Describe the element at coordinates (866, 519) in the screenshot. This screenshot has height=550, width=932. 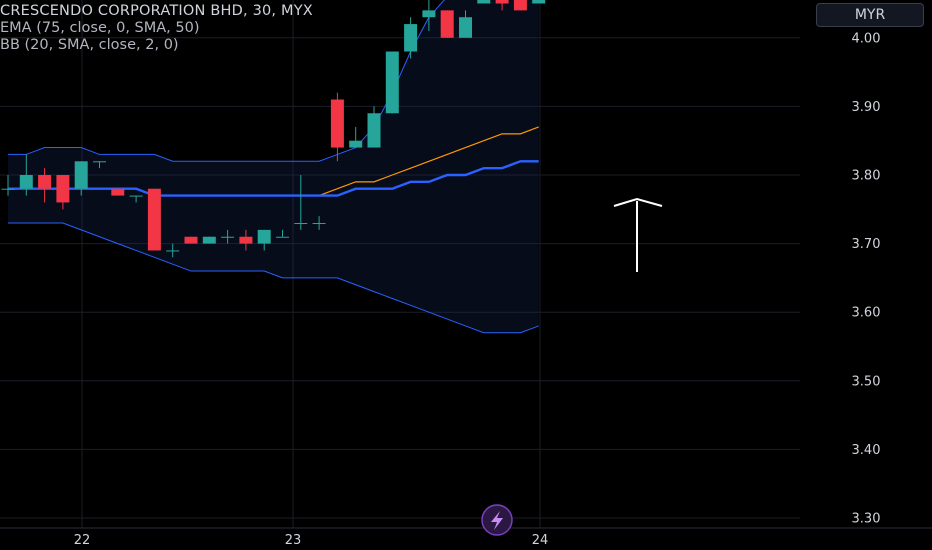
I see `y-tick-label: 3.30` at that location.